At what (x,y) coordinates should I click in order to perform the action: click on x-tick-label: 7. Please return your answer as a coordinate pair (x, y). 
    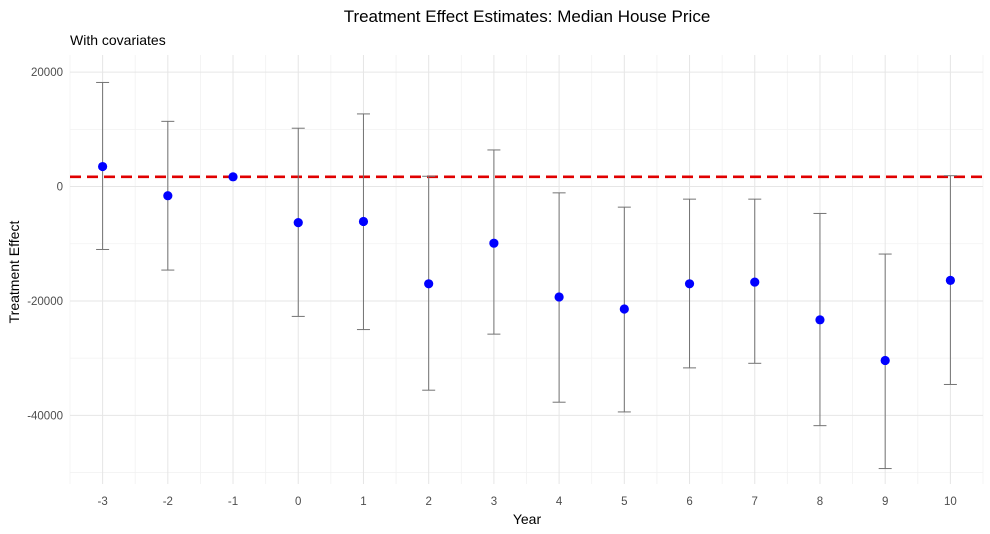
    Looking at the image, I should click on (755, 502).